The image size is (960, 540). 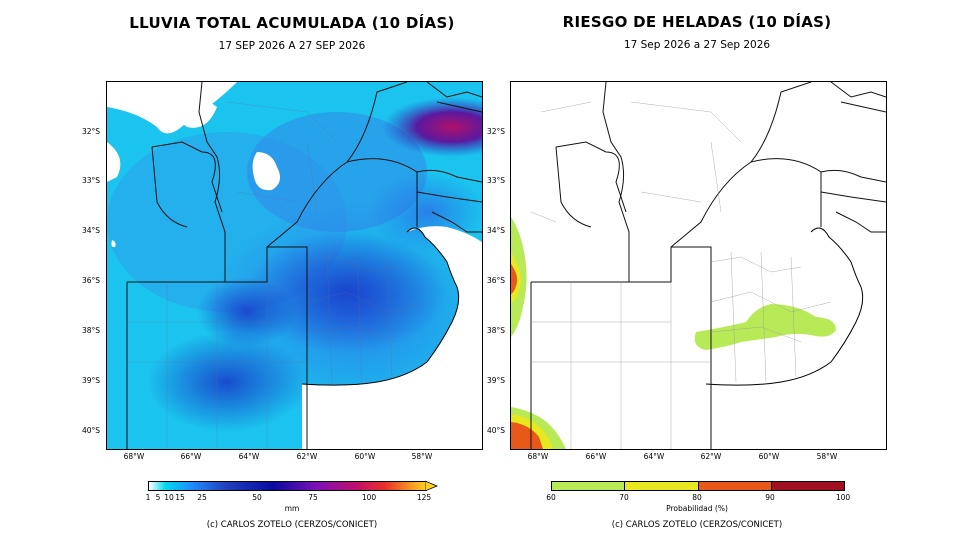 I want to click on rain-credit: (c) CARLOS ZOTELO (CERZOS/CONICET), so click(x=292, y=525).